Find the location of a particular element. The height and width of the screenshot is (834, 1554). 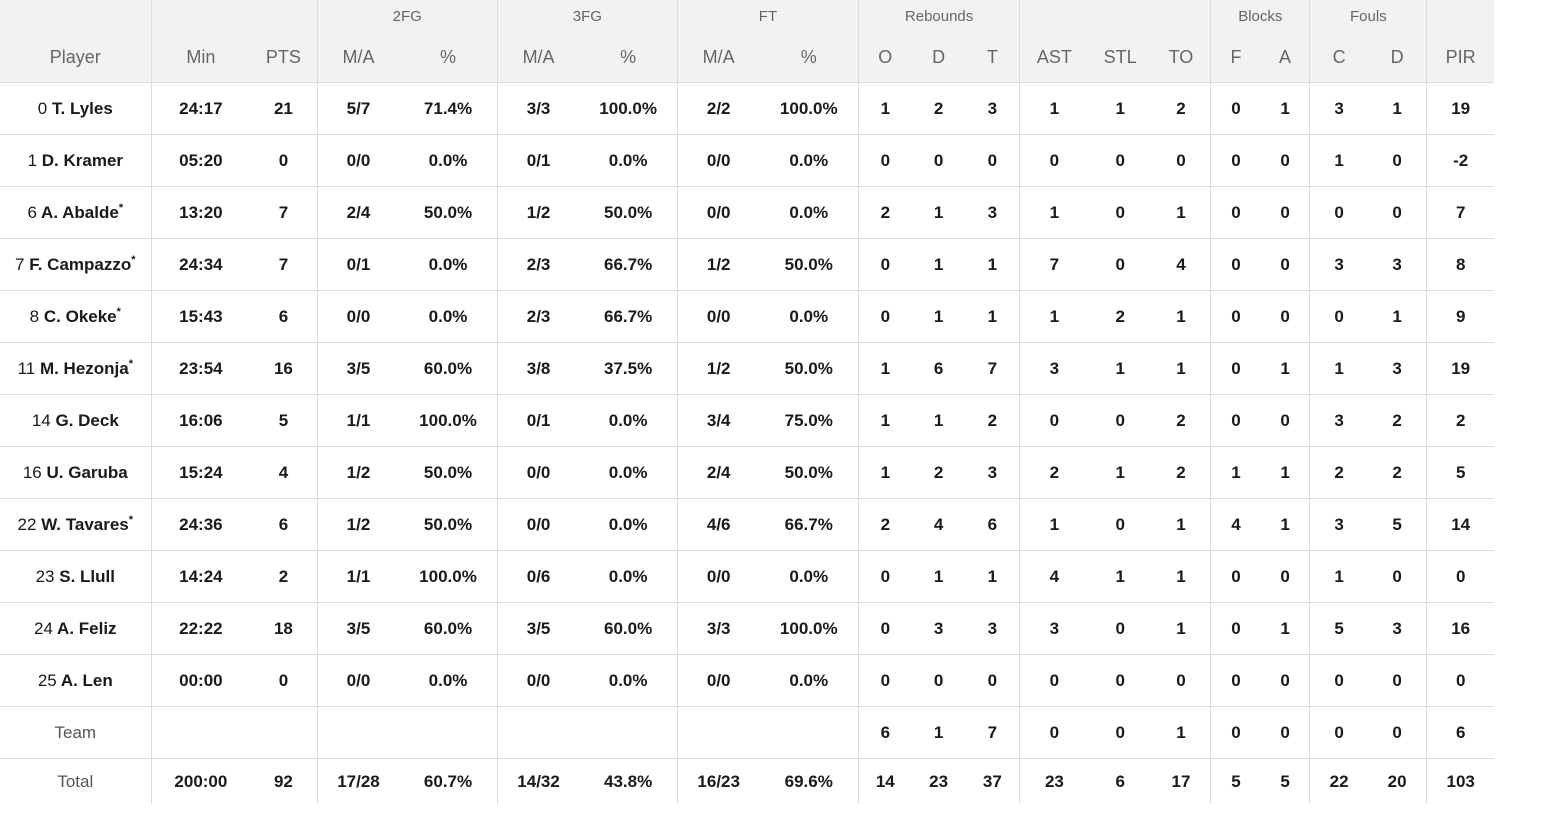

player-cell: 23 S. Llull is located at coordinates (76, 576).